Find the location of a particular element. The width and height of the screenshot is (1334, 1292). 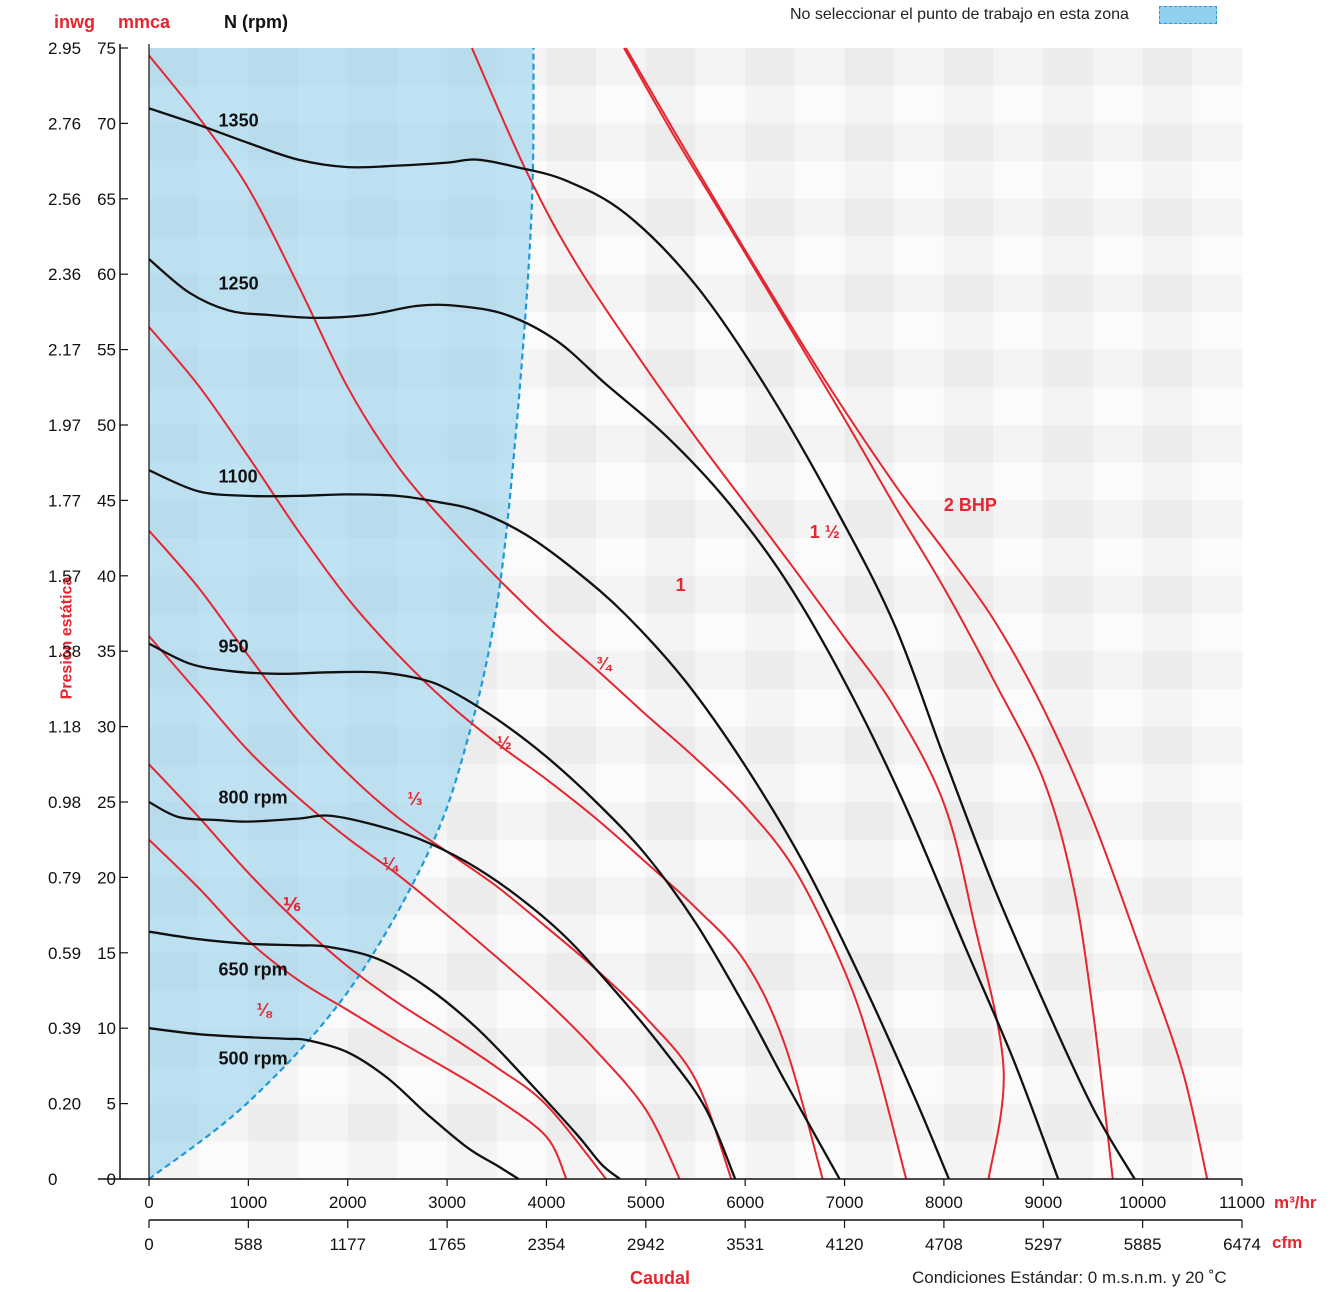

x-tick-label-m3hr: 0 is located at coordinates (148, 1202).